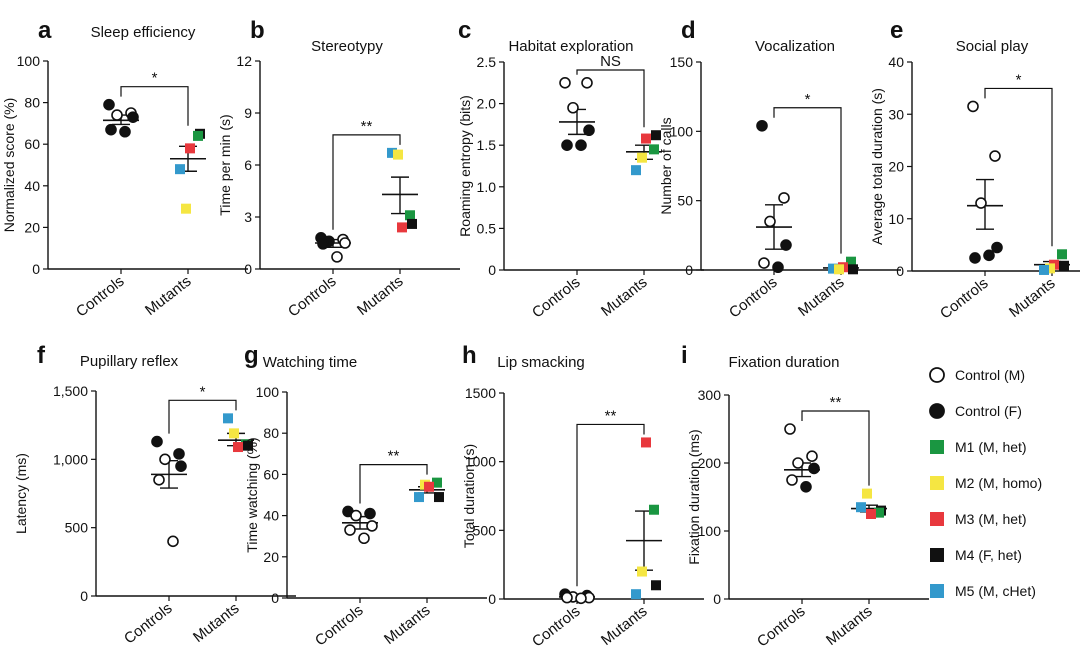  Describe the element at coordinates (77, 528) in the screenshot. I see `y-tick-label: 500` at that location.